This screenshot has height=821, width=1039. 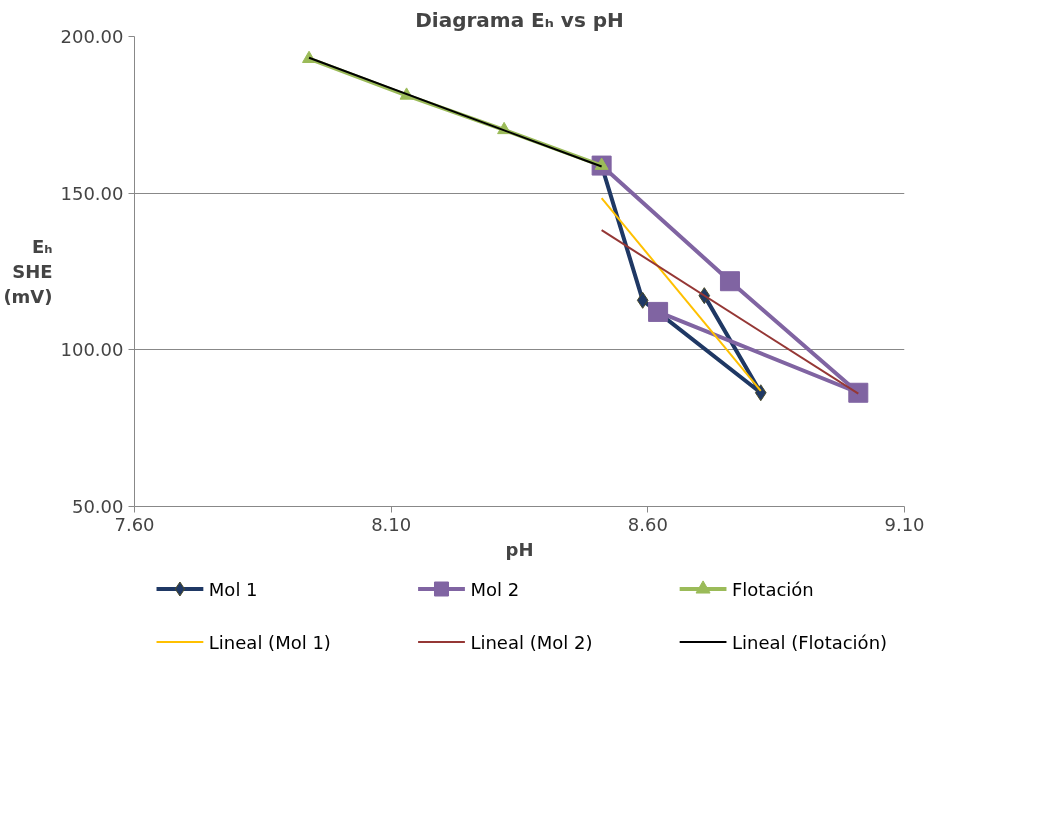 I want to click on legend-label: Mol 1, so click(x=233, y=589).